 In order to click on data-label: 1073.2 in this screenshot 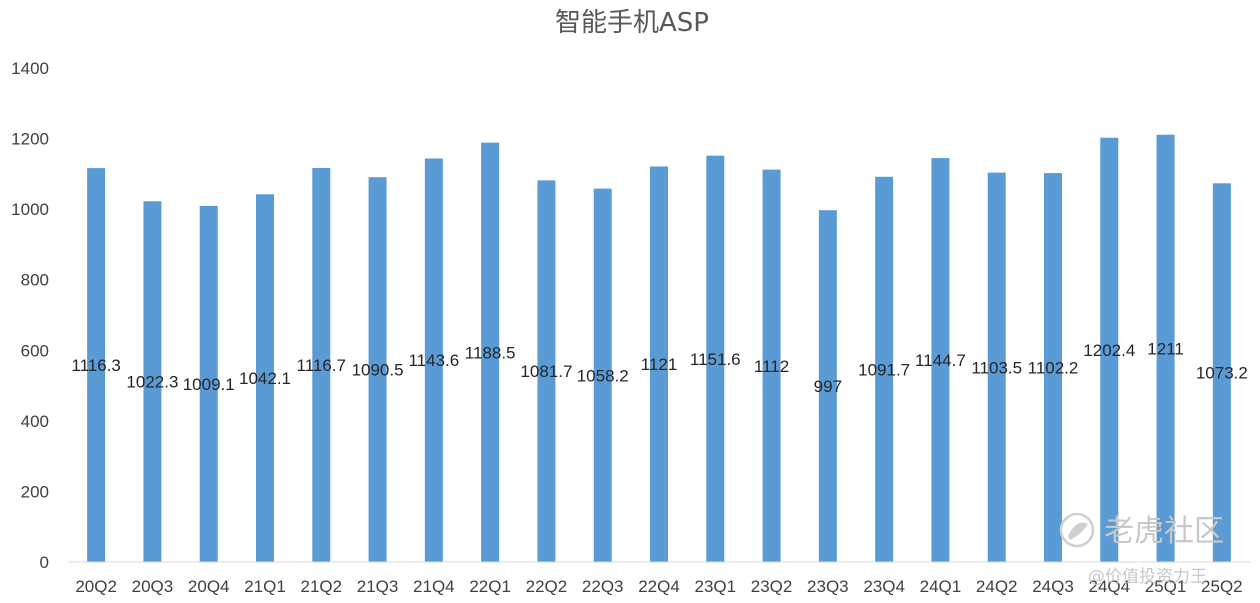, I will do `click(1222, 373)`.